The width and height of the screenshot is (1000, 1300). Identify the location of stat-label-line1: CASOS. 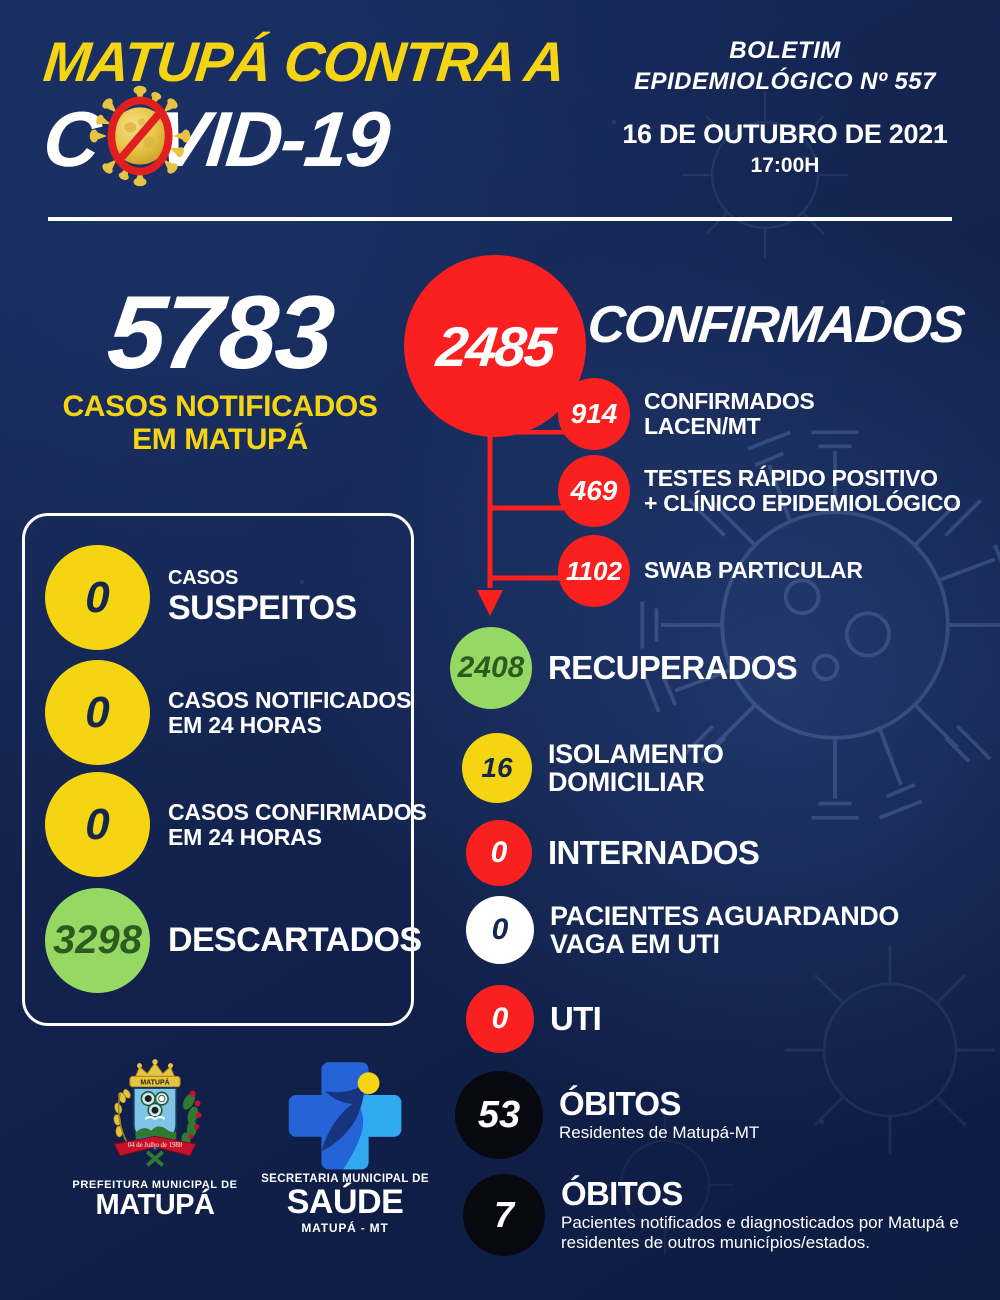
(203, 578).